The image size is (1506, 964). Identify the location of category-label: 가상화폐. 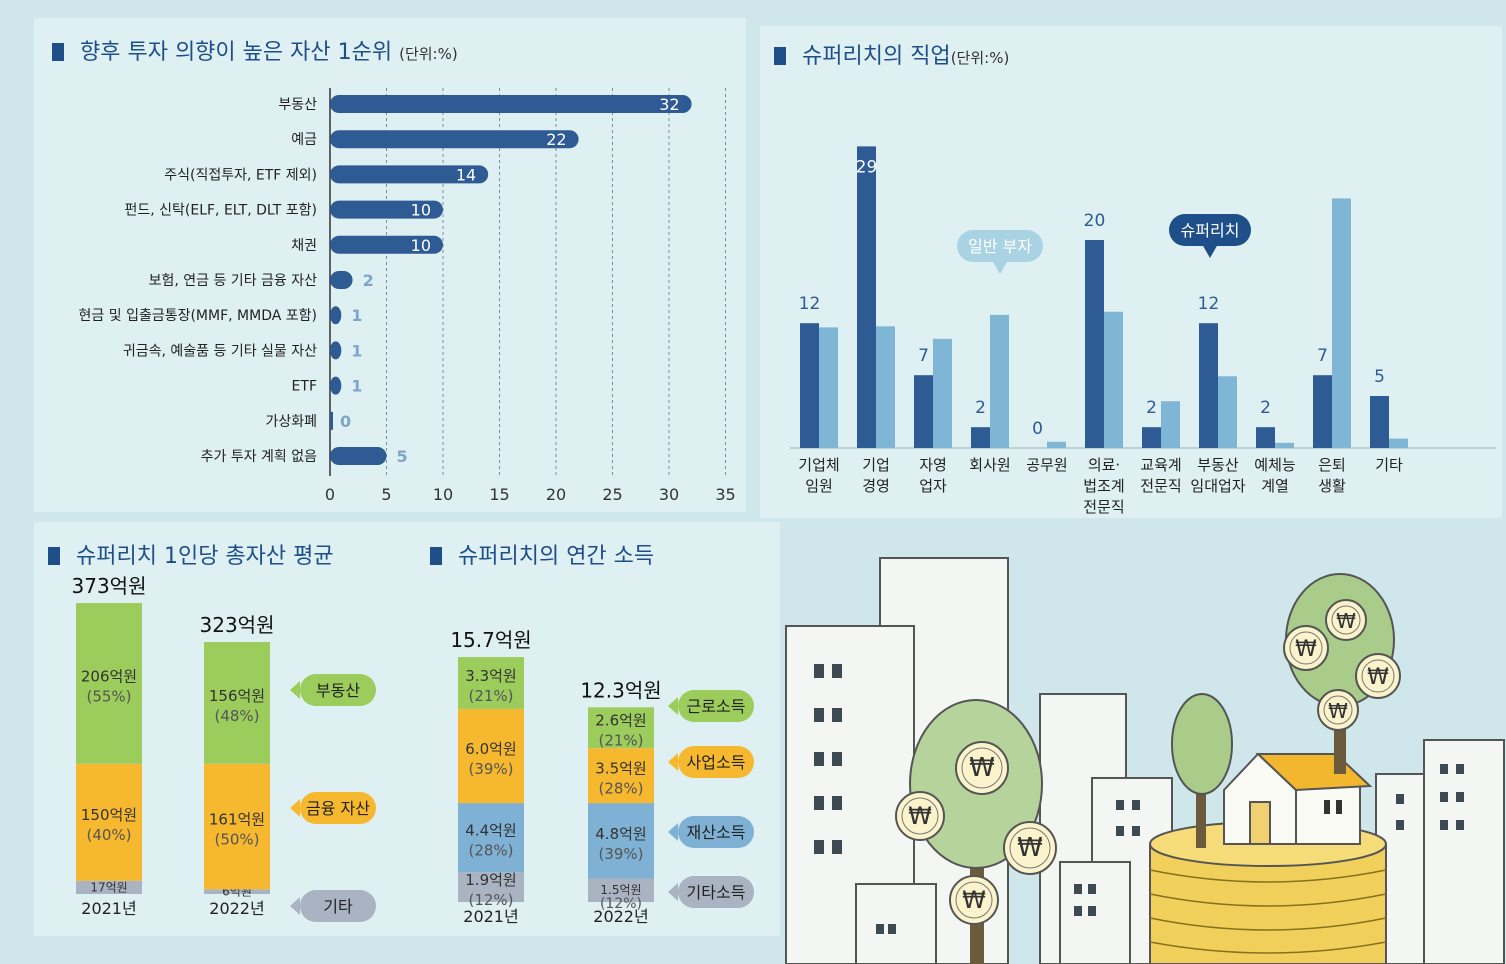
(291, 422).